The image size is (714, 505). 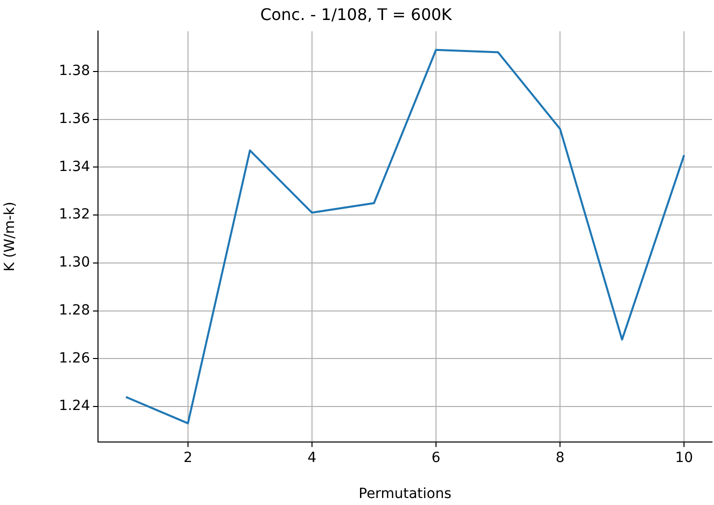 I want to click on chart-title: Conc. - 1/108, T = 600K, so click(x=356, y=14).